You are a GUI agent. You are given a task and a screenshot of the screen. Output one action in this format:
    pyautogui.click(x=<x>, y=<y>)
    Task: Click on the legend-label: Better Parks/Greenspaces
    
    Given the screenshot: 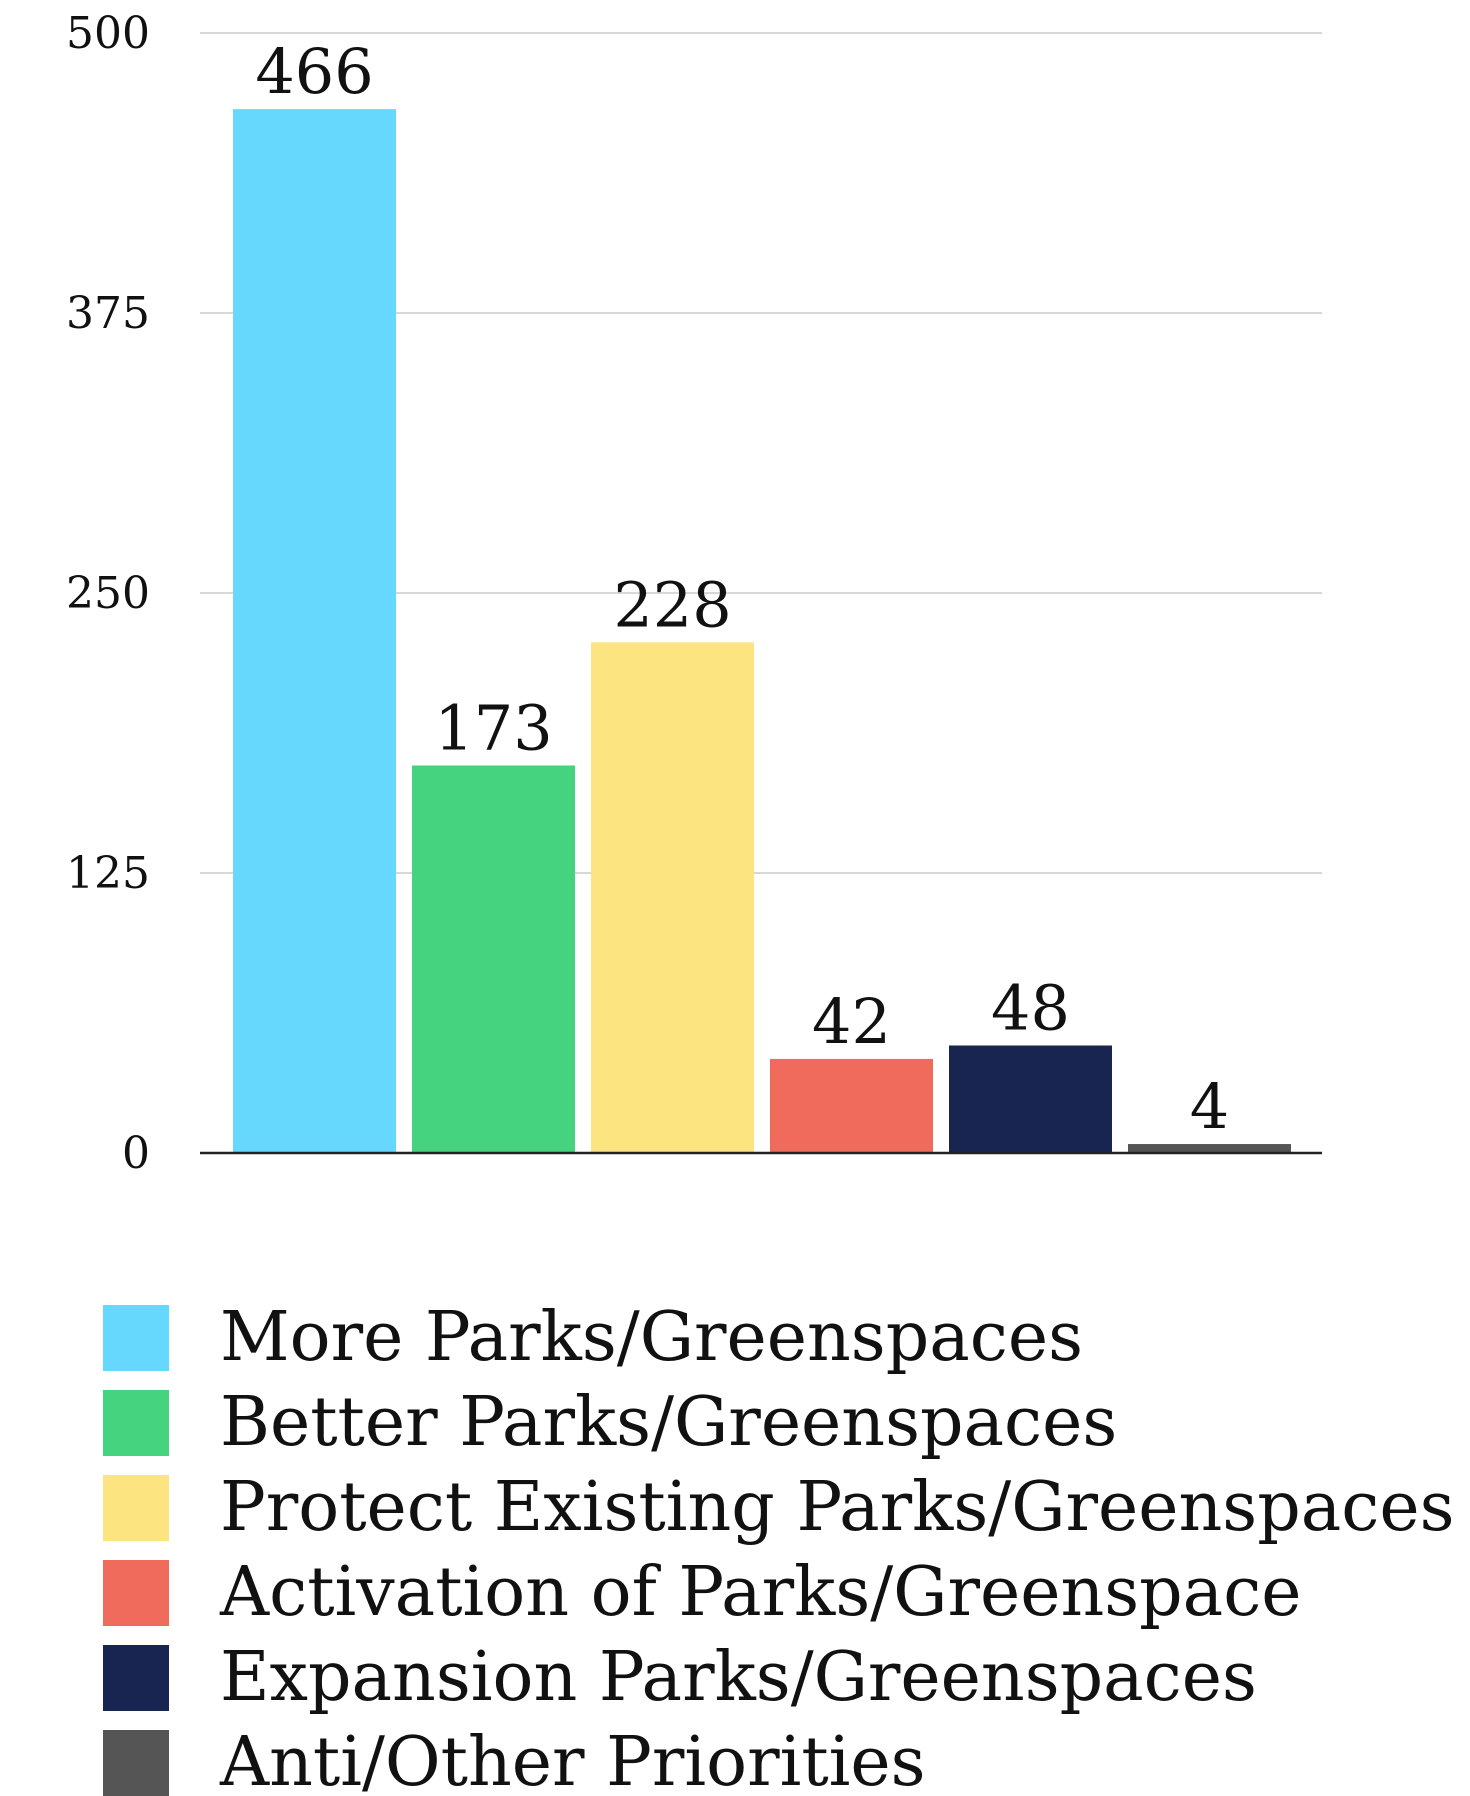 What is the action you would take?
    pyautogui.click(x=668, y=1422)
    